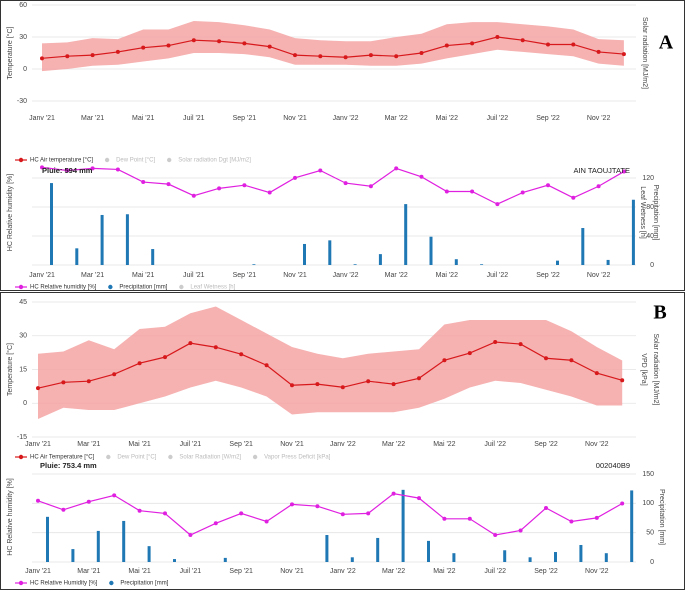 Image resolution: width=685 pixels, height=590 pixels. I want to click on legend-item: Solar Radiation [W/m2], so click(204, 458).